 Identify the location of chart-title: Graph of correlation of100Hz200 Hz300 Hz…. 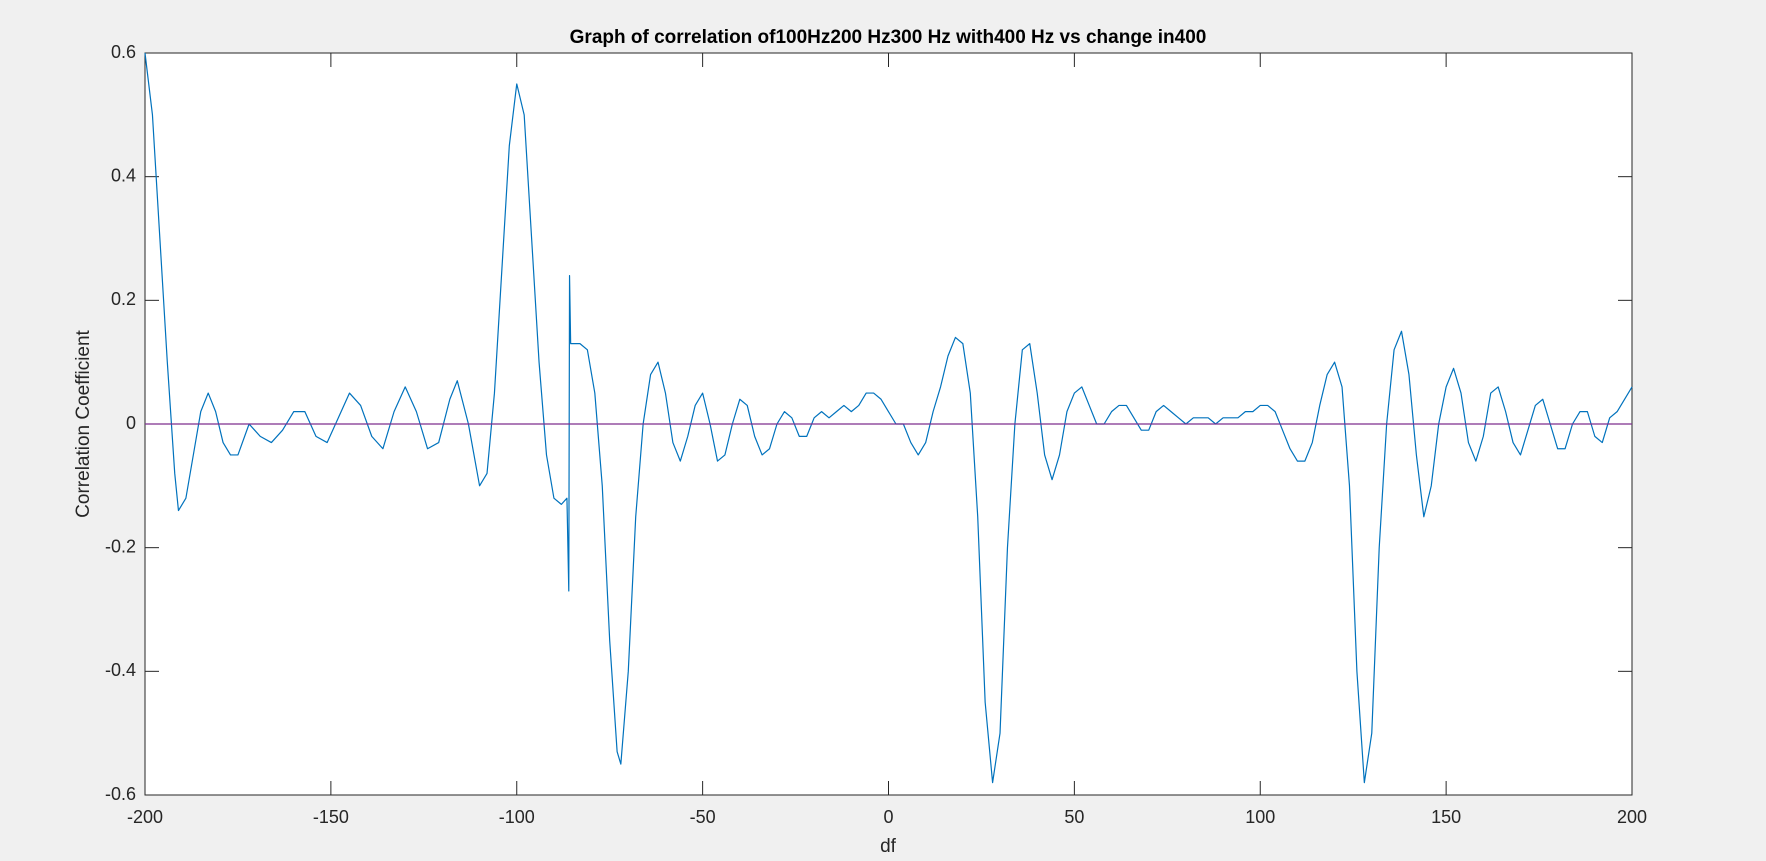
(888, 37).